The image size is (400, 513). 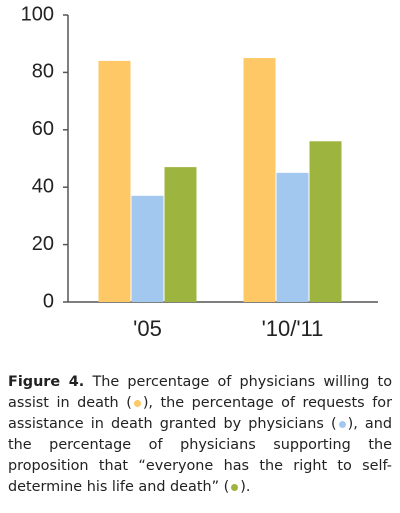 What do you see at coordinates (43, 129) in the screenshot?
I see `y-tick-label: 60` at bounding box center [43, 129].